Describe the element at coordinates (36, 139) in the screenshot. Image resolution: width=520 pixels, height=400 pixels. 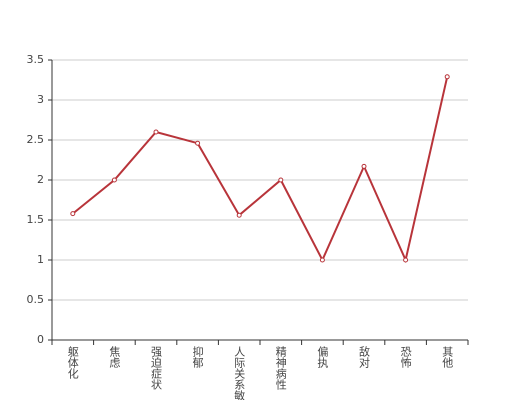
I see `y-tick-label: 2.5` at that location.